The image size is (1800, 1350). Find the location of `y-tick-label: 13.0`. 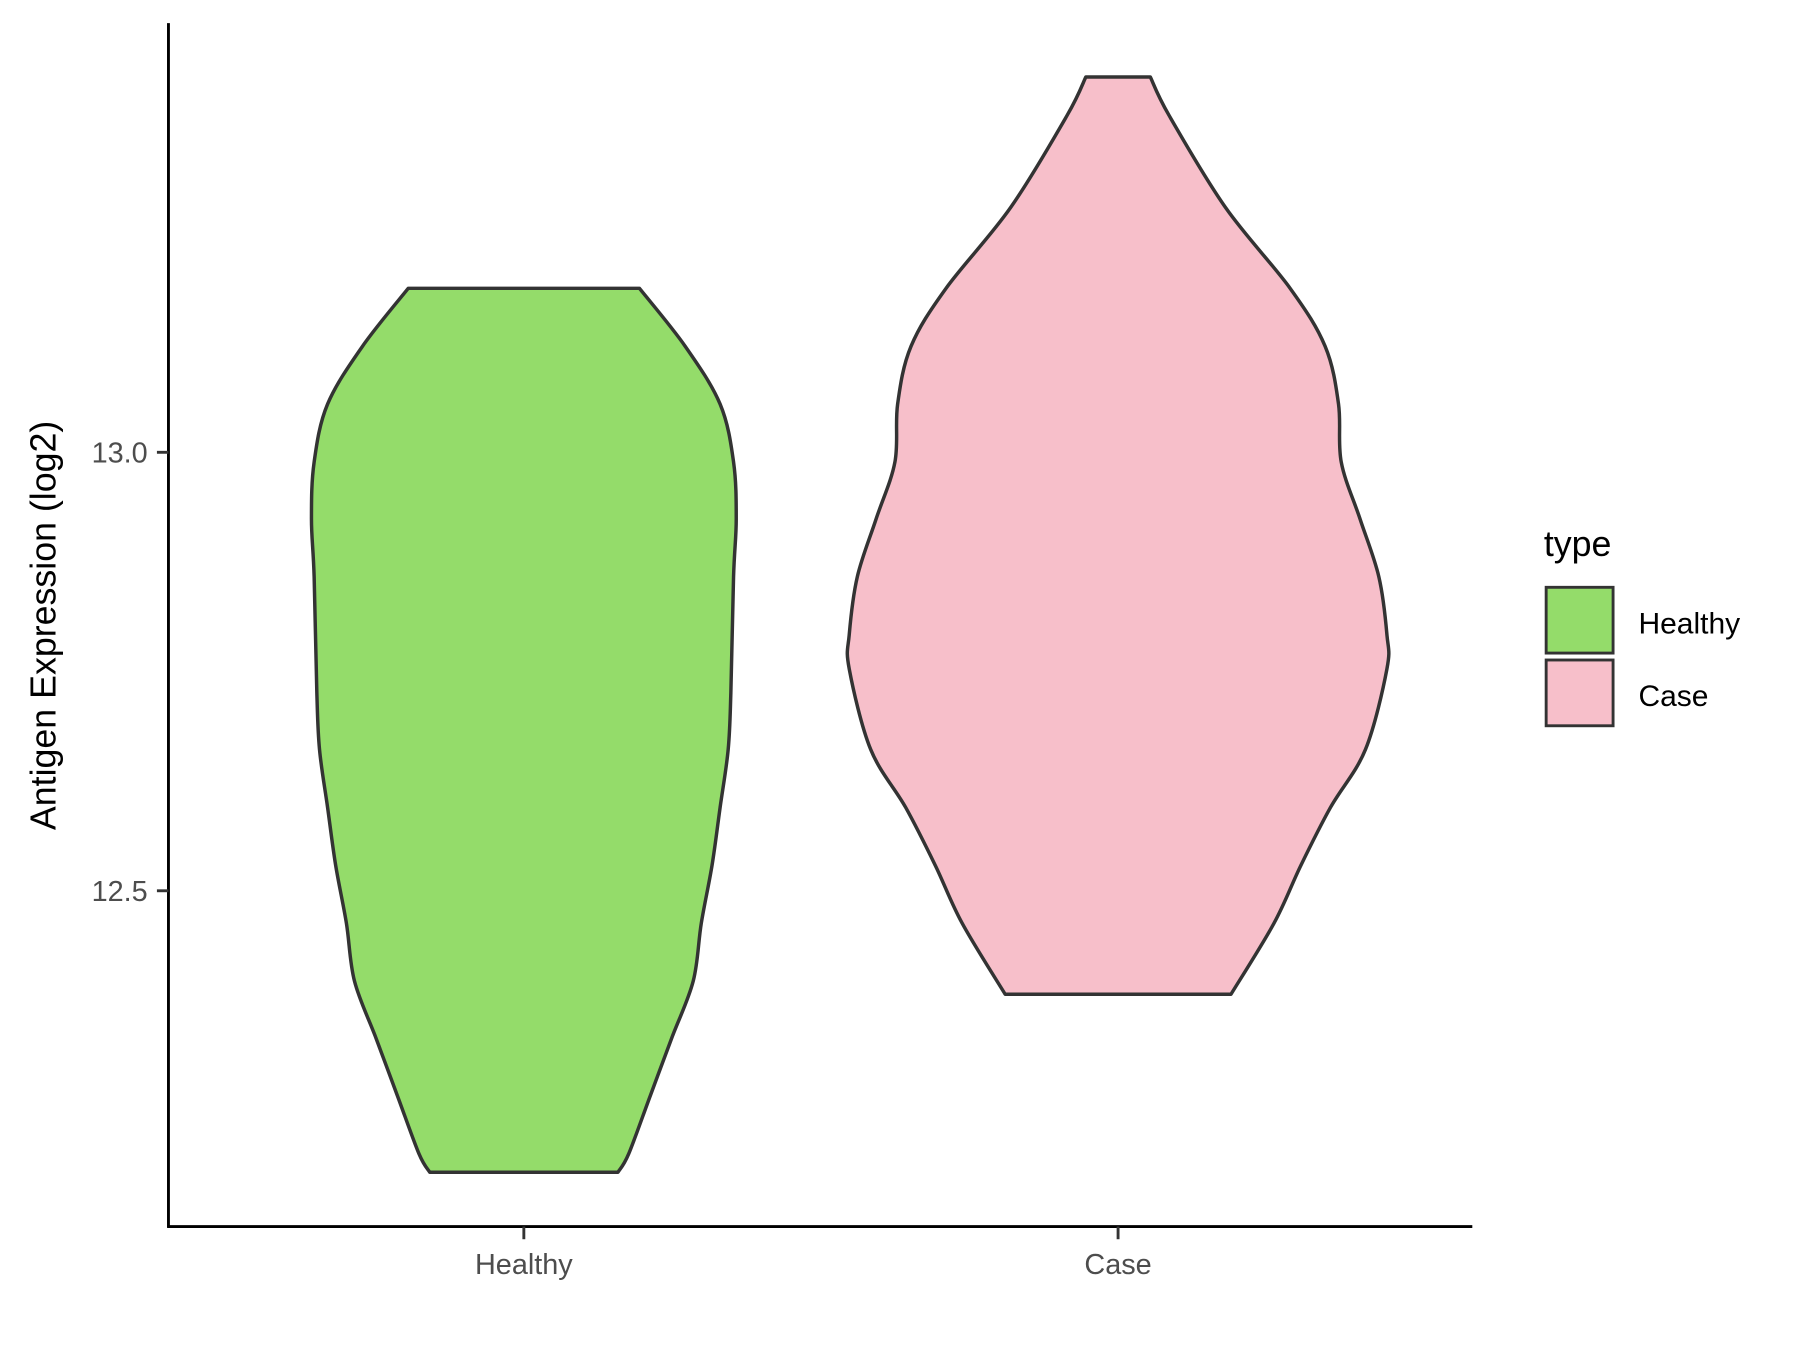

y-tick-label: 13.0 is located at coordinates (120, 454).